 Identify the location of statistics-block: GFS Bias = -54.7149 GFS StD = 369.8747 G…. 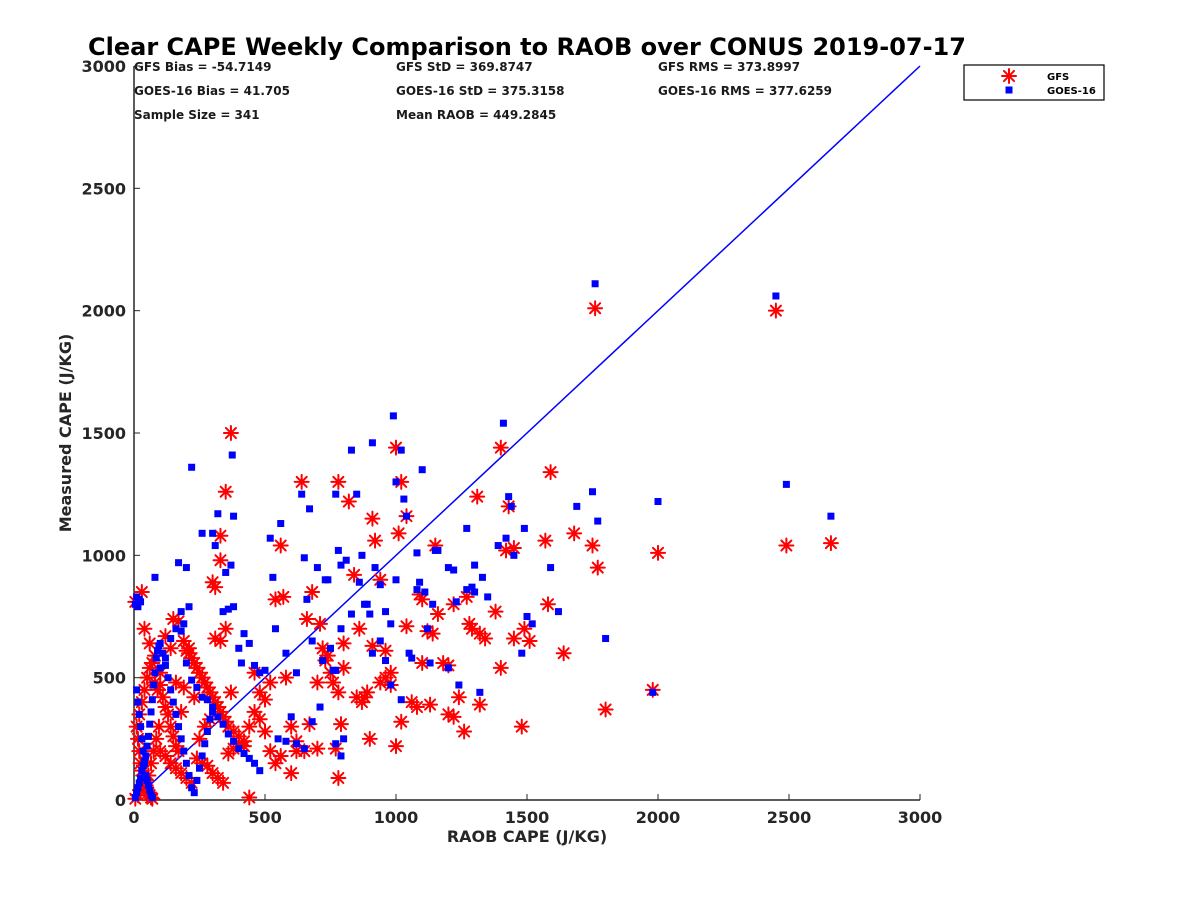
(483, 91).